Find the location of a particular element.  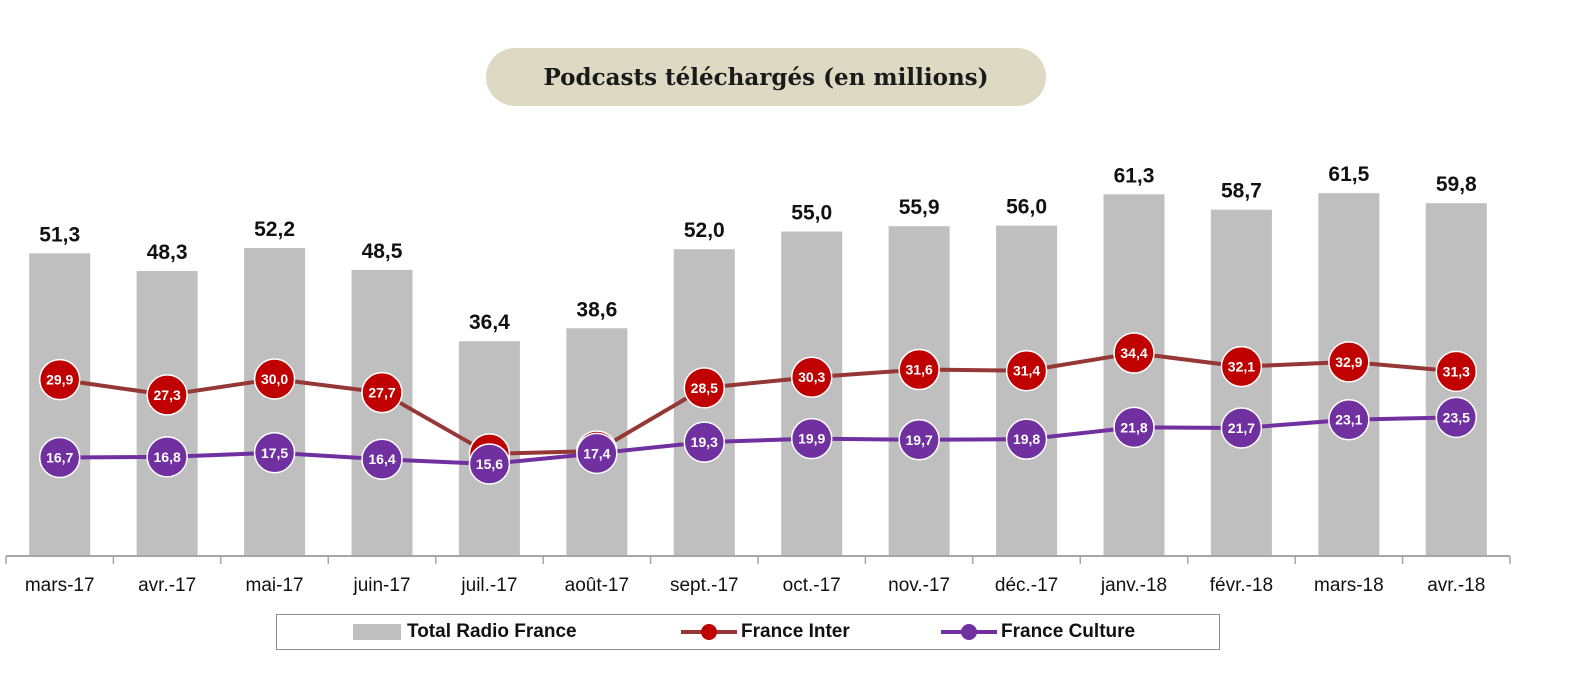

legend-item-total: Total Radio France is located at coordinates (465, 632).